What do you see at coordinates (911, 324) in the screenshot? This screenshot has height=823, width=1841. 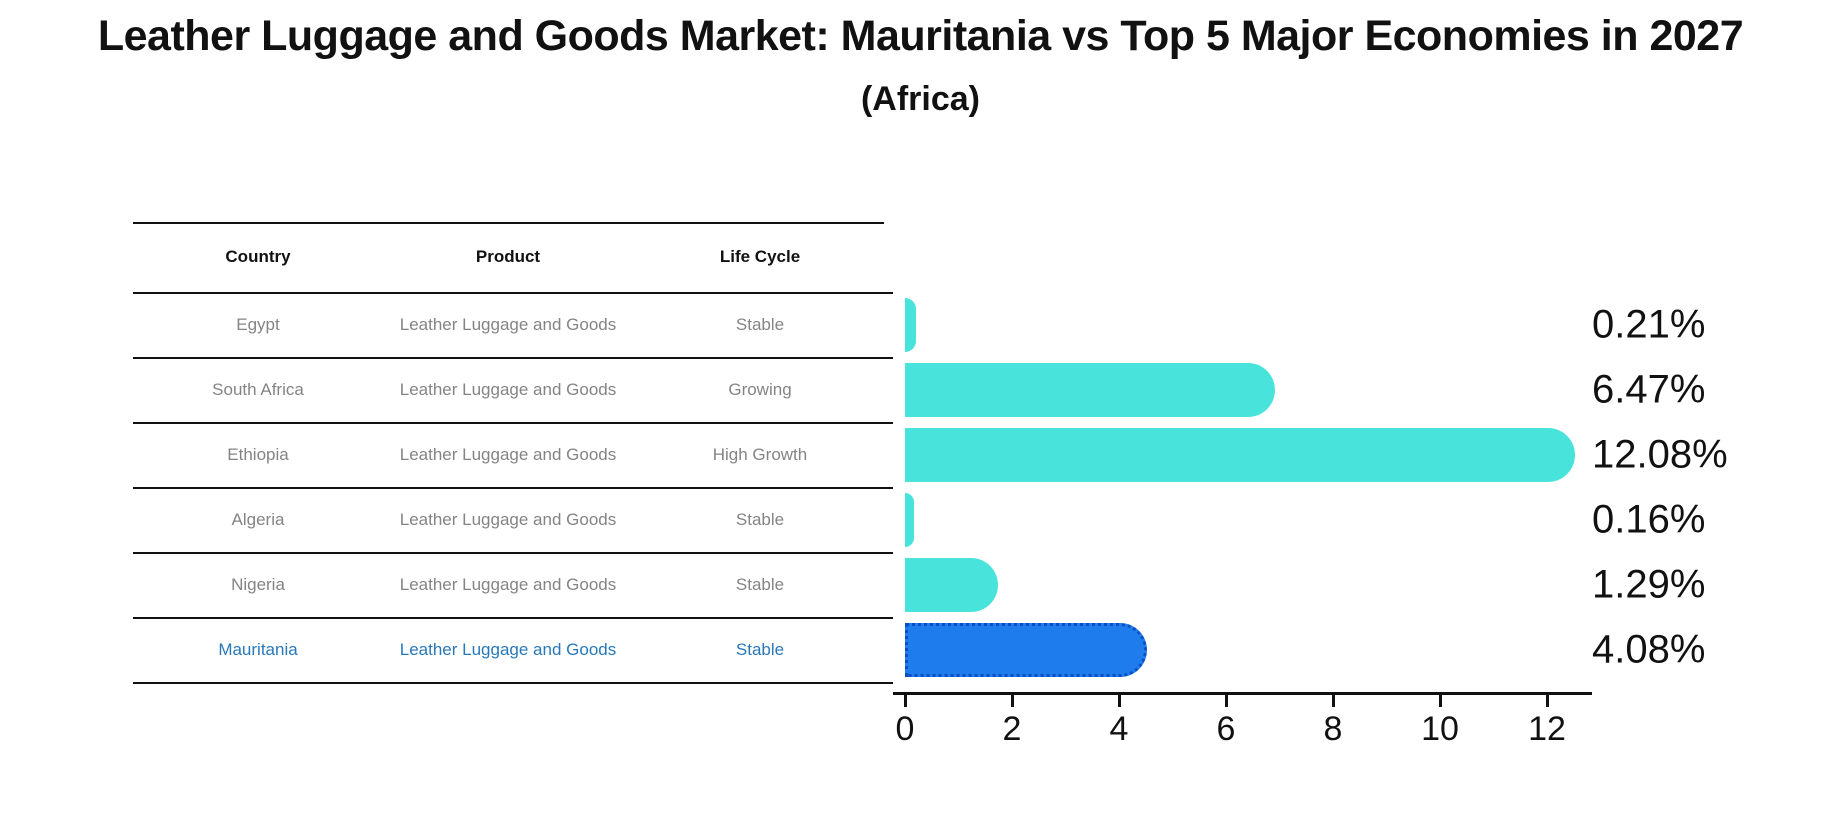 I see `bar-egypt` at bounding box center [911, 324].